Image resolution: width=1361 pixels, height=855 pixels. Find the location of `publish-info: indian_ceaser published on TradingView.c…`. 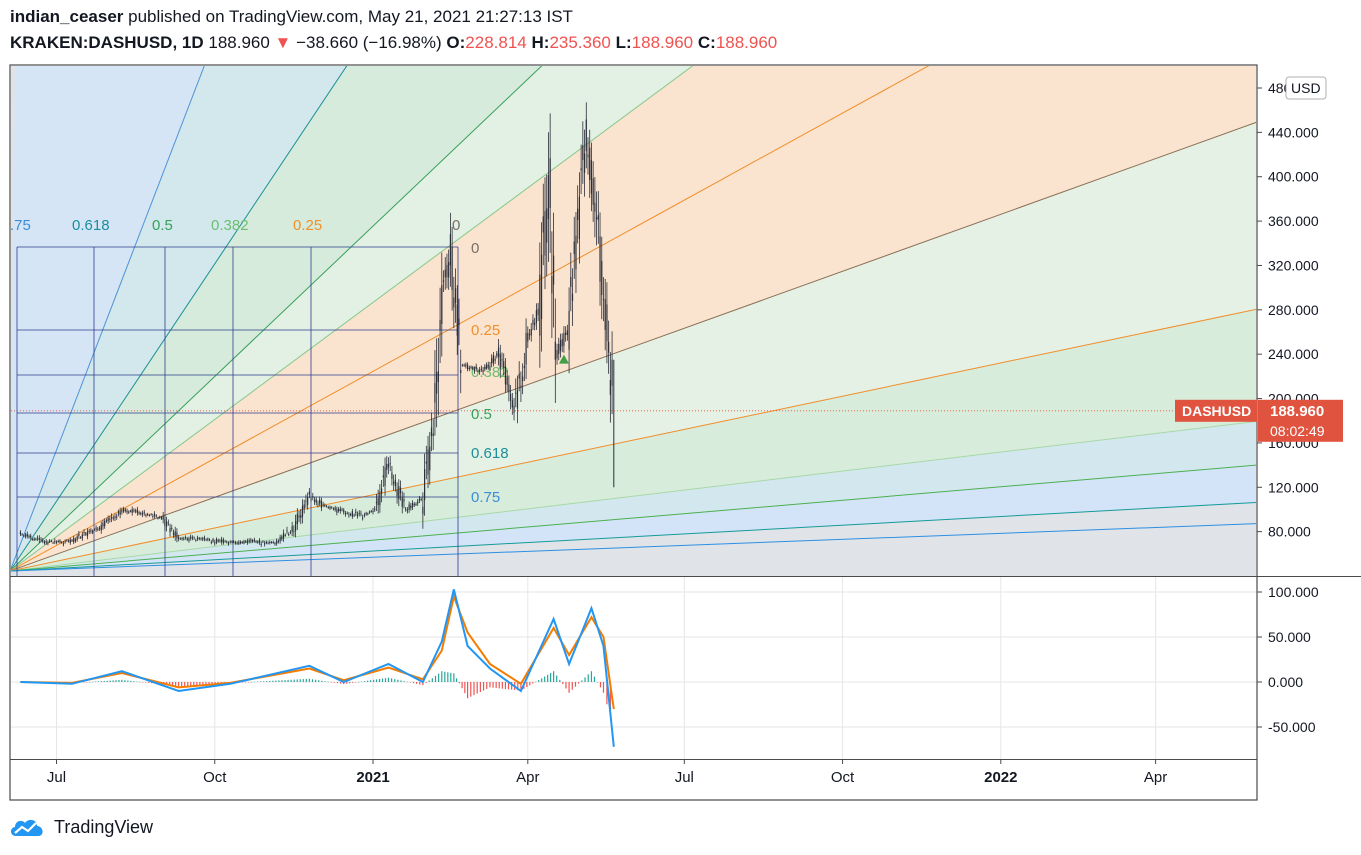

publish-info: indian_ceaser published on TradingView.c… is located at coordinates (291, 17).